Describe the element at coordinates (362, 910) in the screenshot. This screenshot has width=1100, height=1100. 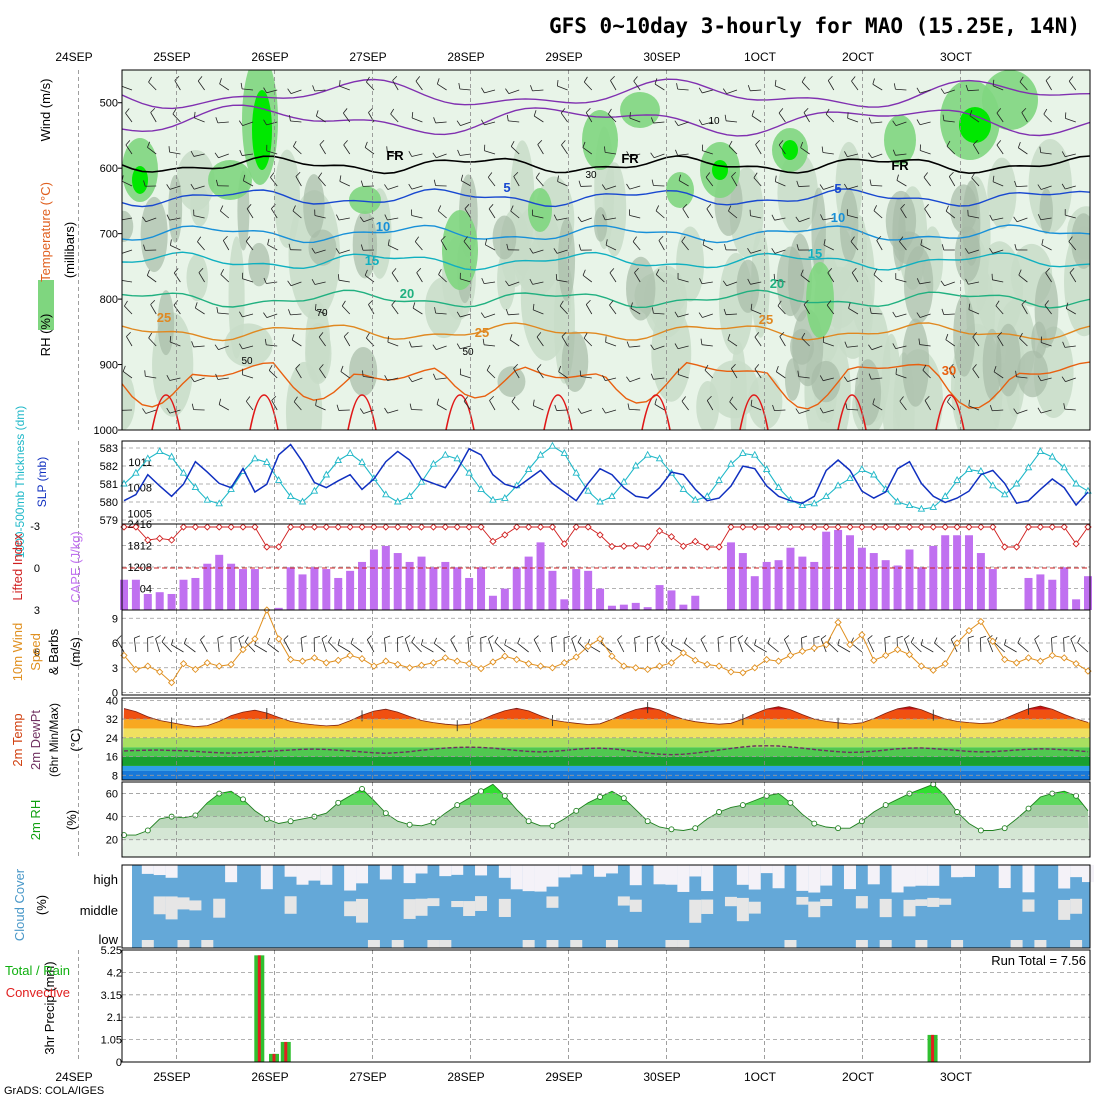
I see `cloud-mid-gap` at that location.